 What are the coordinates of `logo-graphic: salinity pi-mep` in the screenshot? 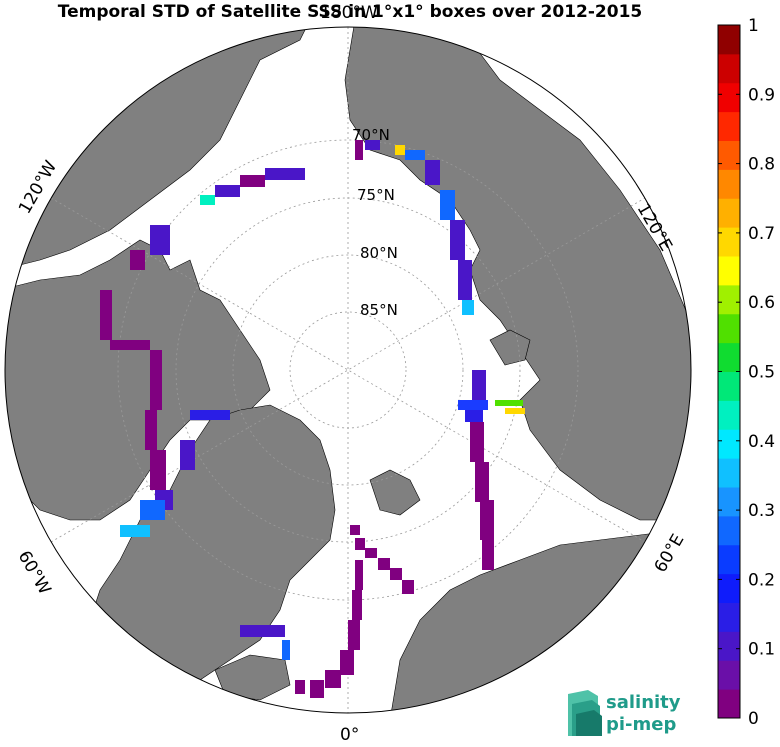 It's located at (624, 713).